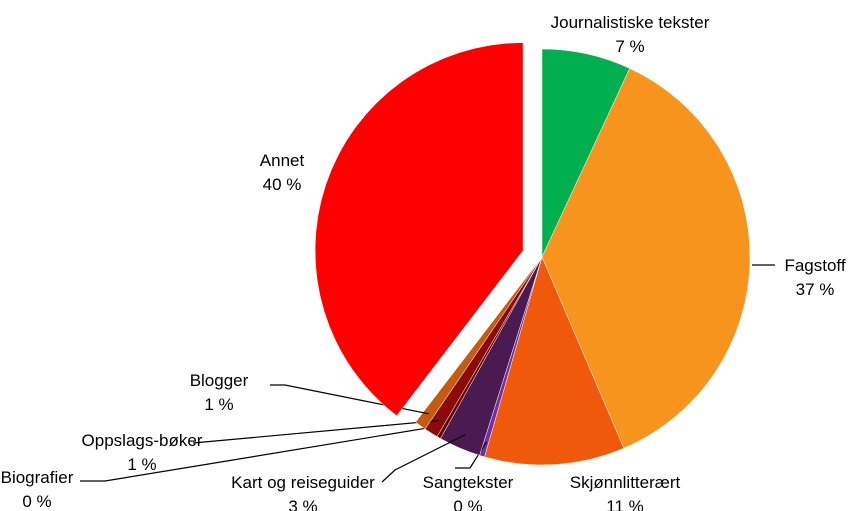 The height and width of the screenshot is (511, 858). I want to click on slice-label: Blogger, so click(219, 380).